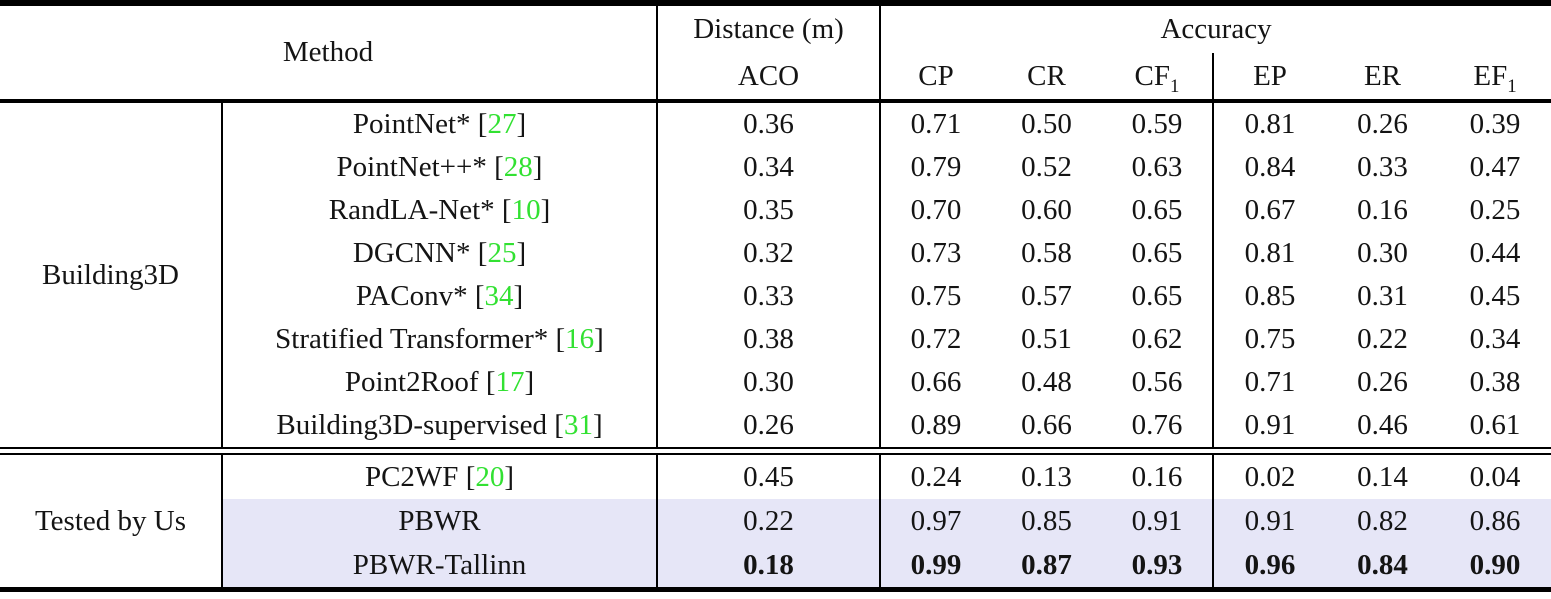 This screenshot has height=599, width=1551. I want to click on aco-column-header: ACO, so click(768, 76).